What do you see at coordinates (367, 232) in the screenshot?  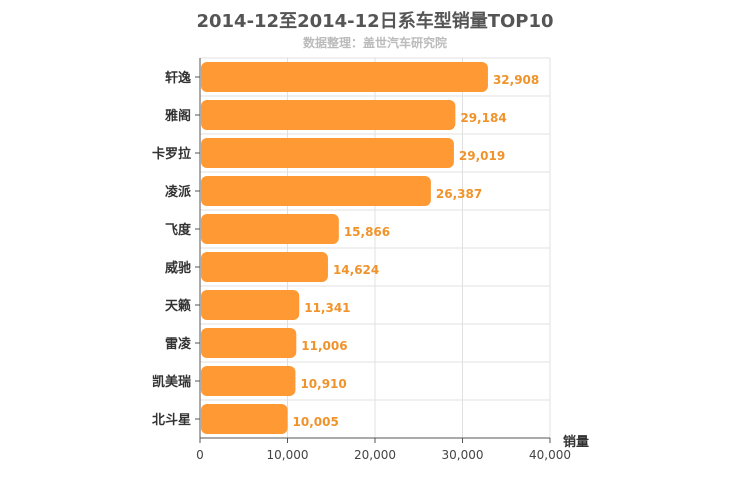 I see `value-label: 15,866` at bounding box center [367, 232].